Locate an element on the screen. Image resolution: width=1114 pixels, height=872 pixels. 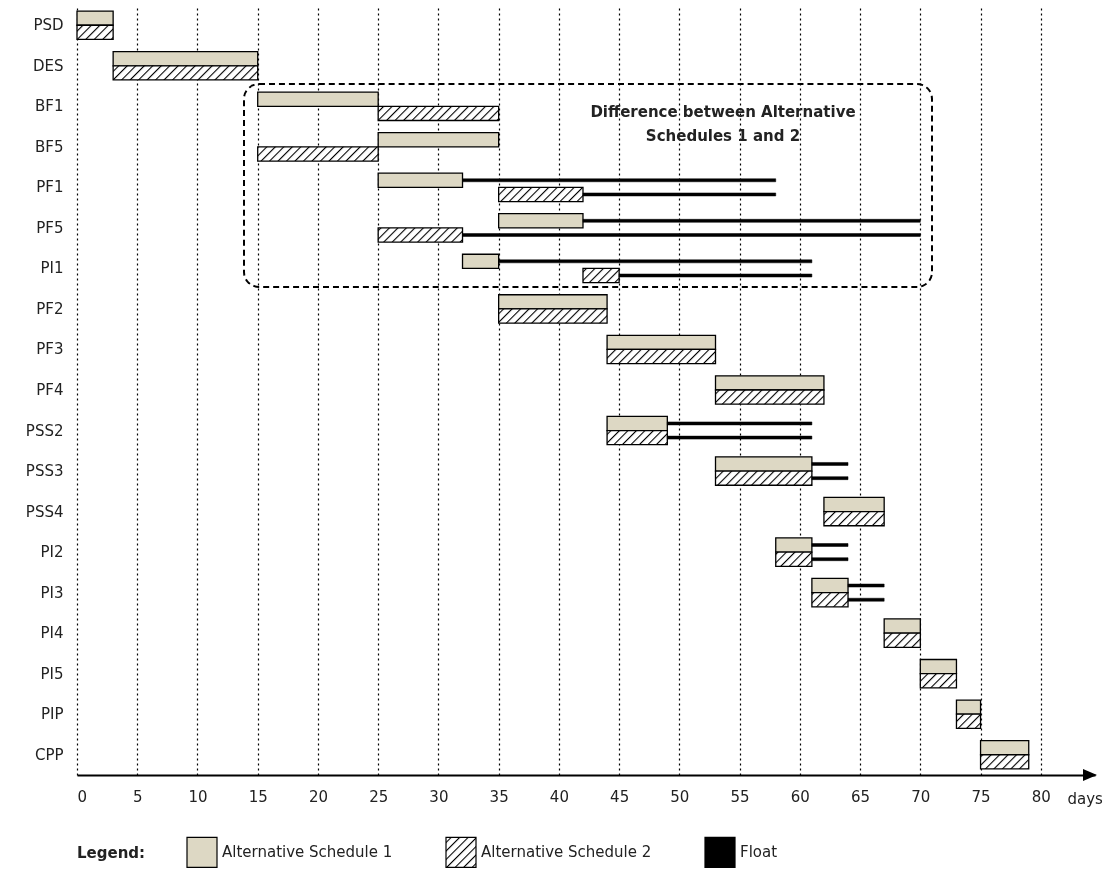
y-tick-label: PSD is located at coordinates (48, 25).